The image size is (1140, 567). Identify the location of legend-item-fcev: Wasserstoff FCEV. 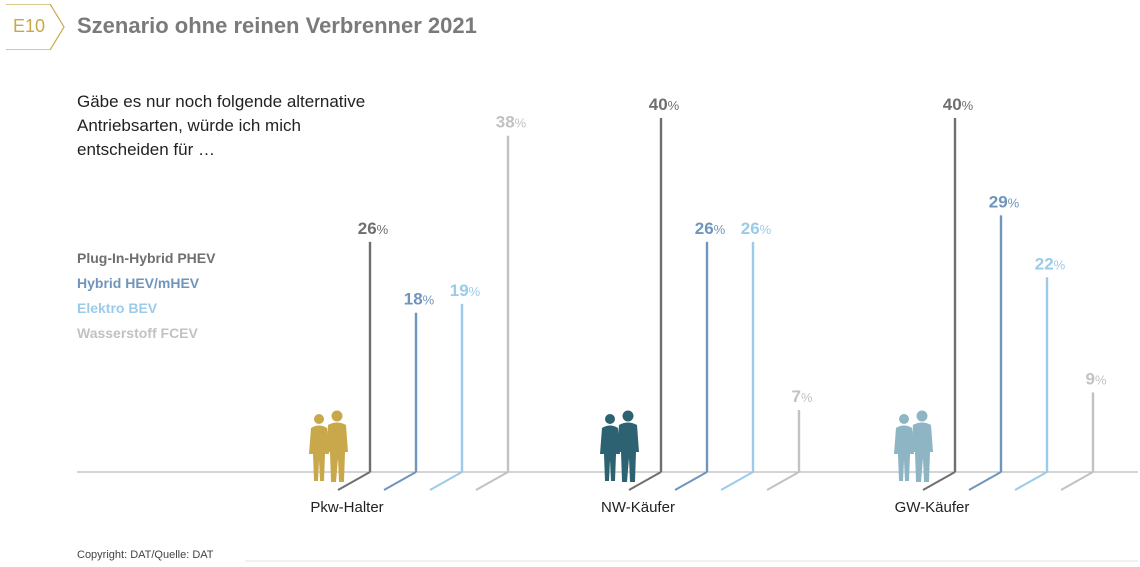
(146, 333).